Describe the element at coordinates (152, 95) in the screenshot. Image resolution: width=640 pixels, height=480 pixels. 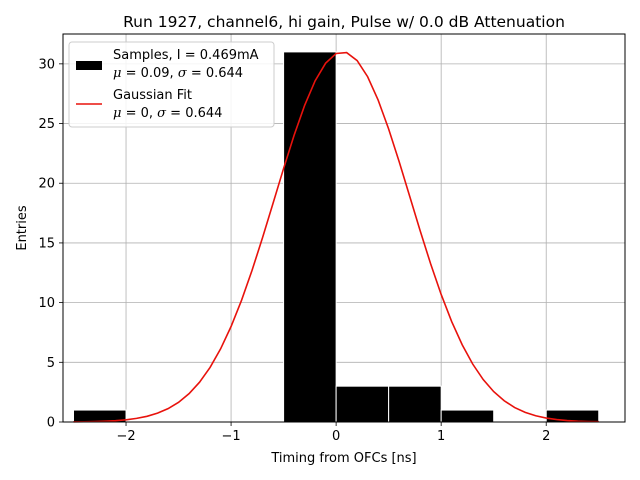
I see `legend-fit-label: Gaussian Fit` at that location.